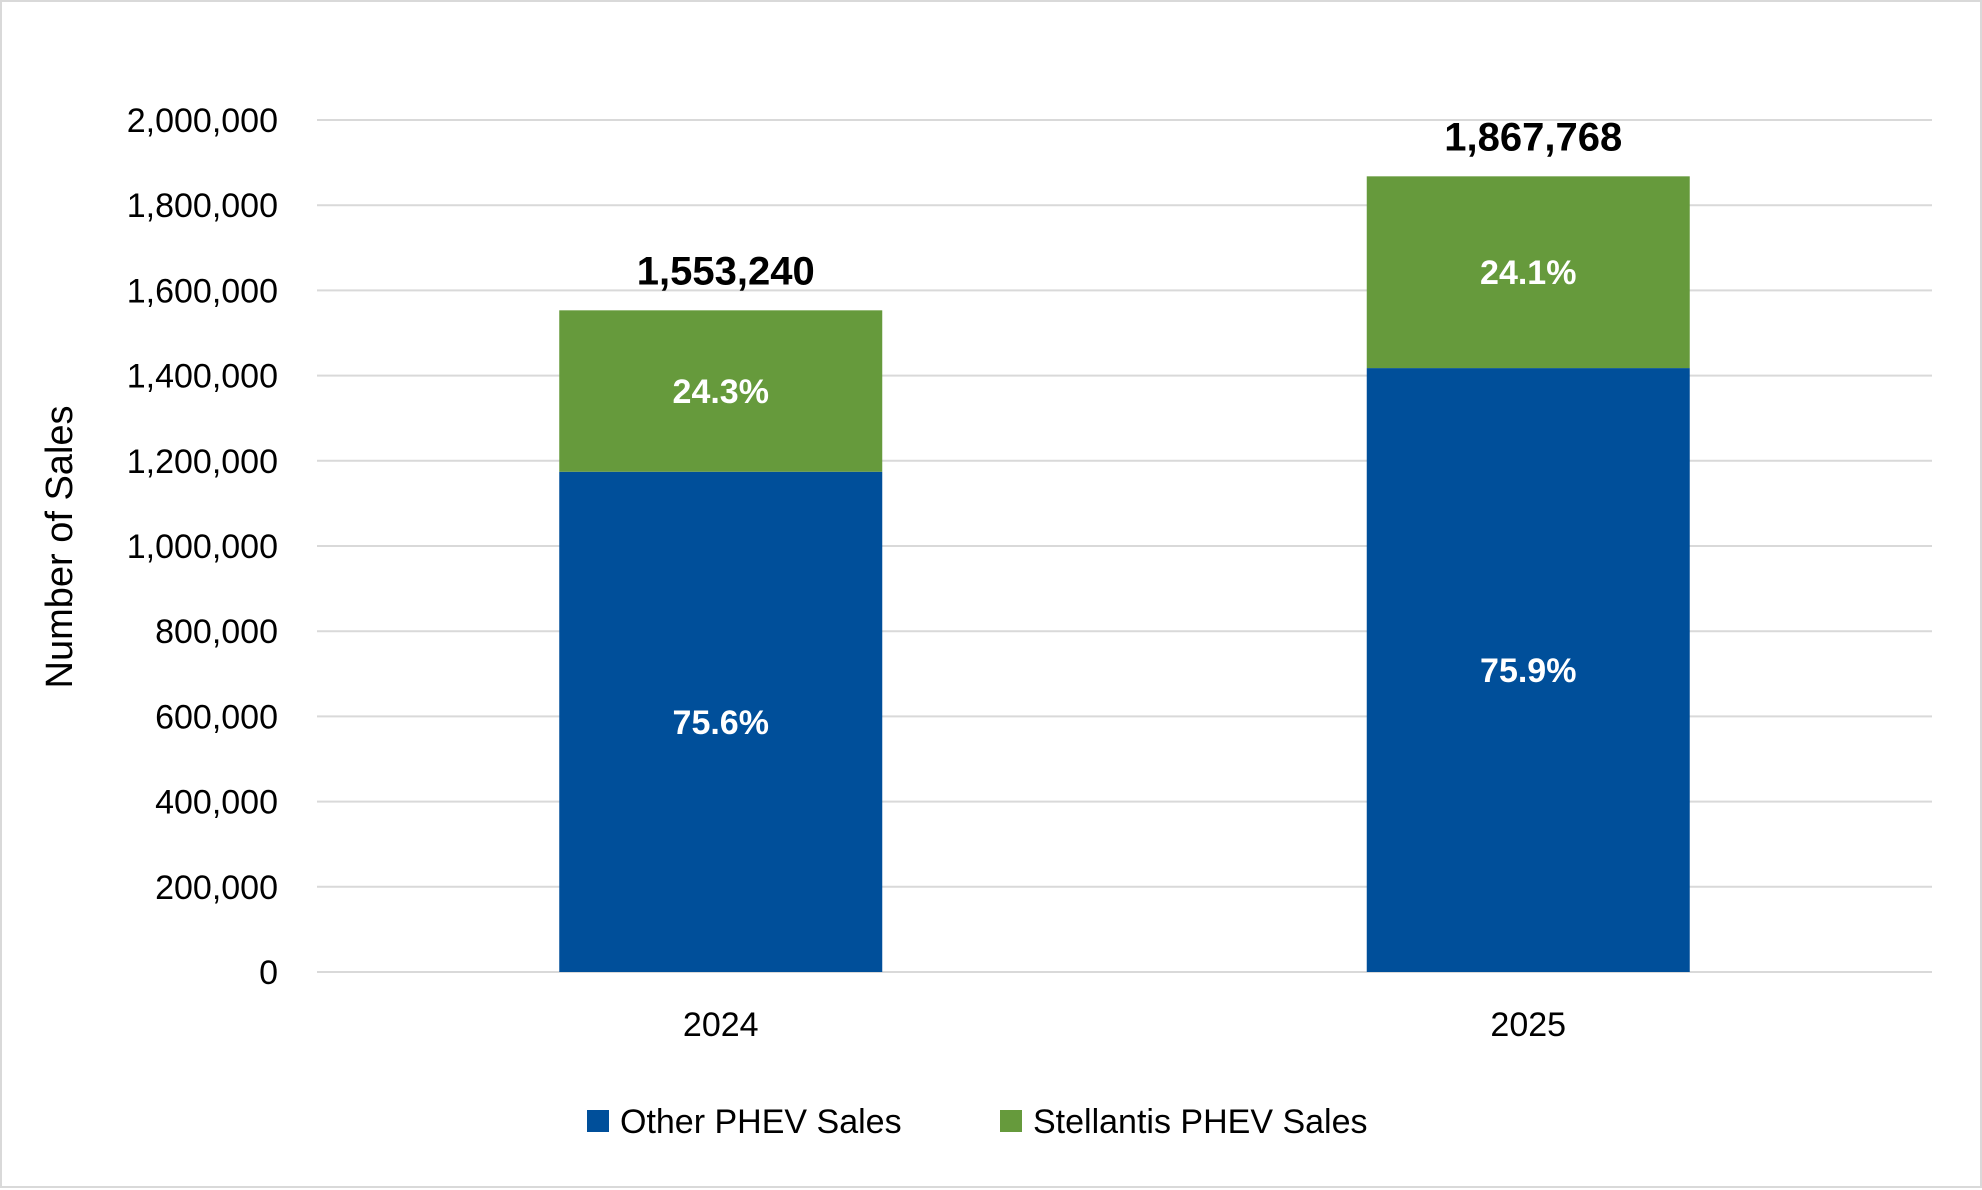  Describe the element at coordinates (761, 1122) in the screenshot. I see `legend-label-0: Other PHEV Sales` at that location.